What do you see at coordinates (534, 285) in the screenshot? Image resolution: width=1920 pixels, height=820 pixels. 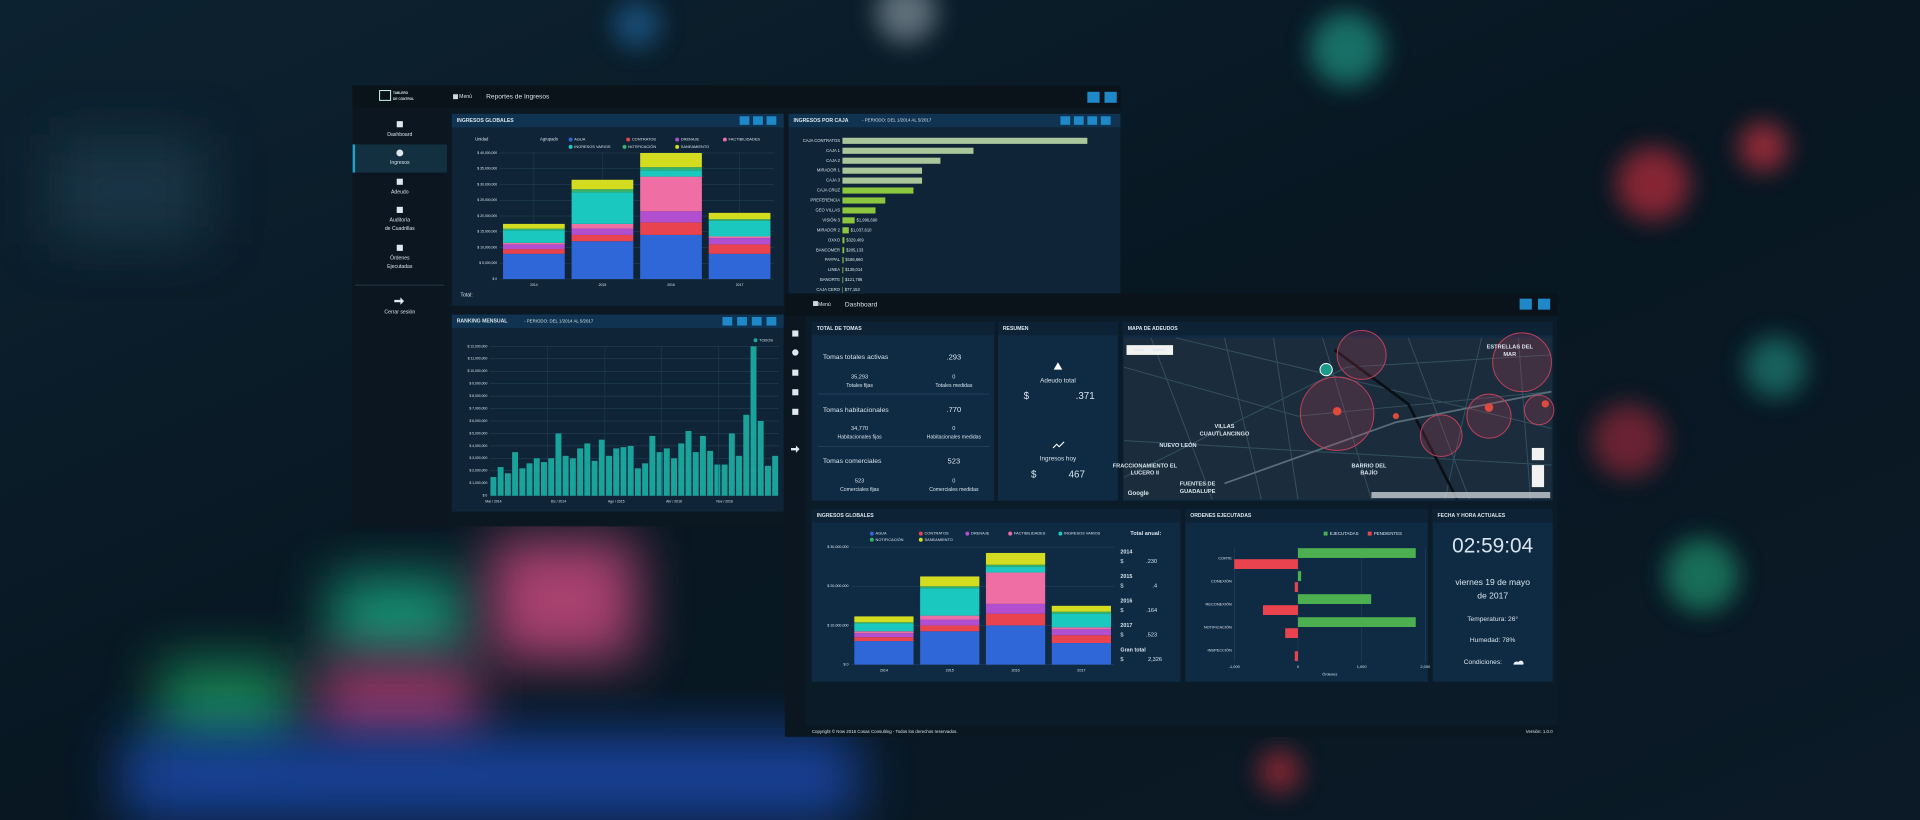 I see `x-tick-label: 2014` at bounding box center [534, 285].